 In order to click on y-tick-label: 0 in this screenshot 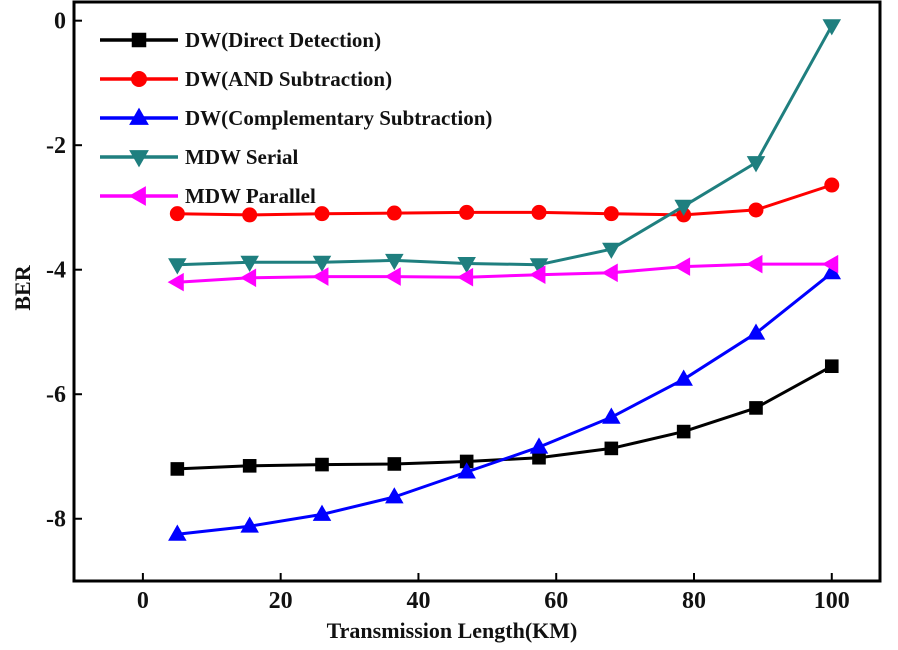, I will do `click(60, 22)`.